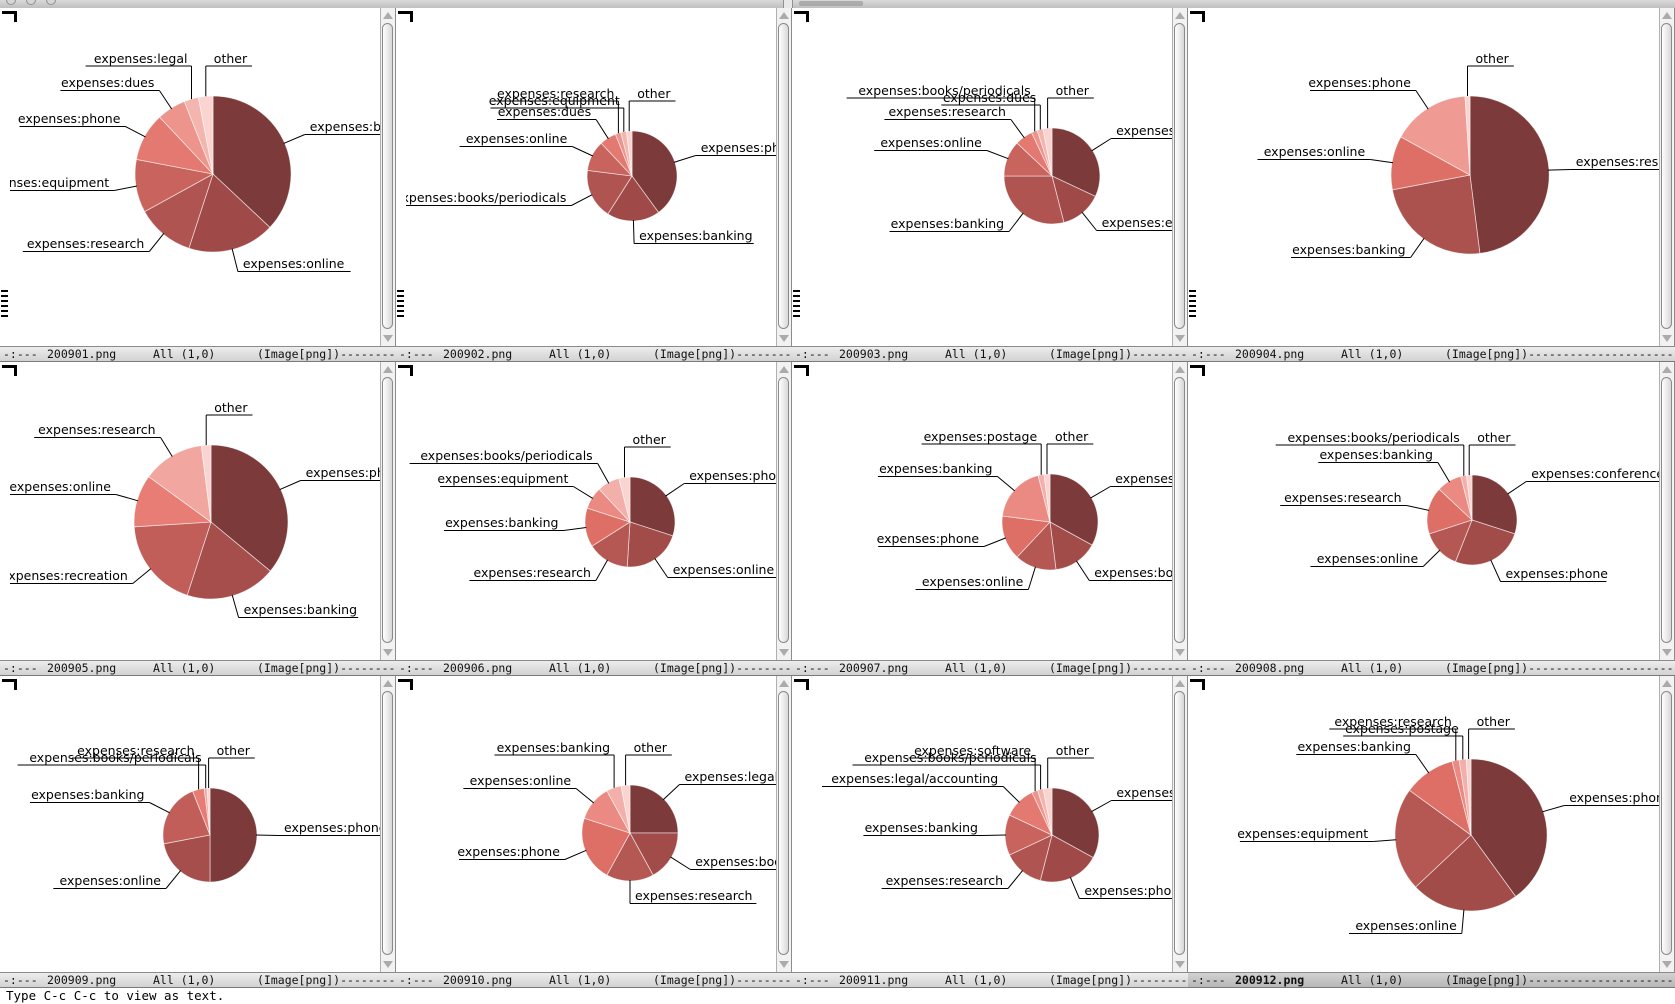  I want to click on pie-slice-label: expenses:dues, so click(107, 82).